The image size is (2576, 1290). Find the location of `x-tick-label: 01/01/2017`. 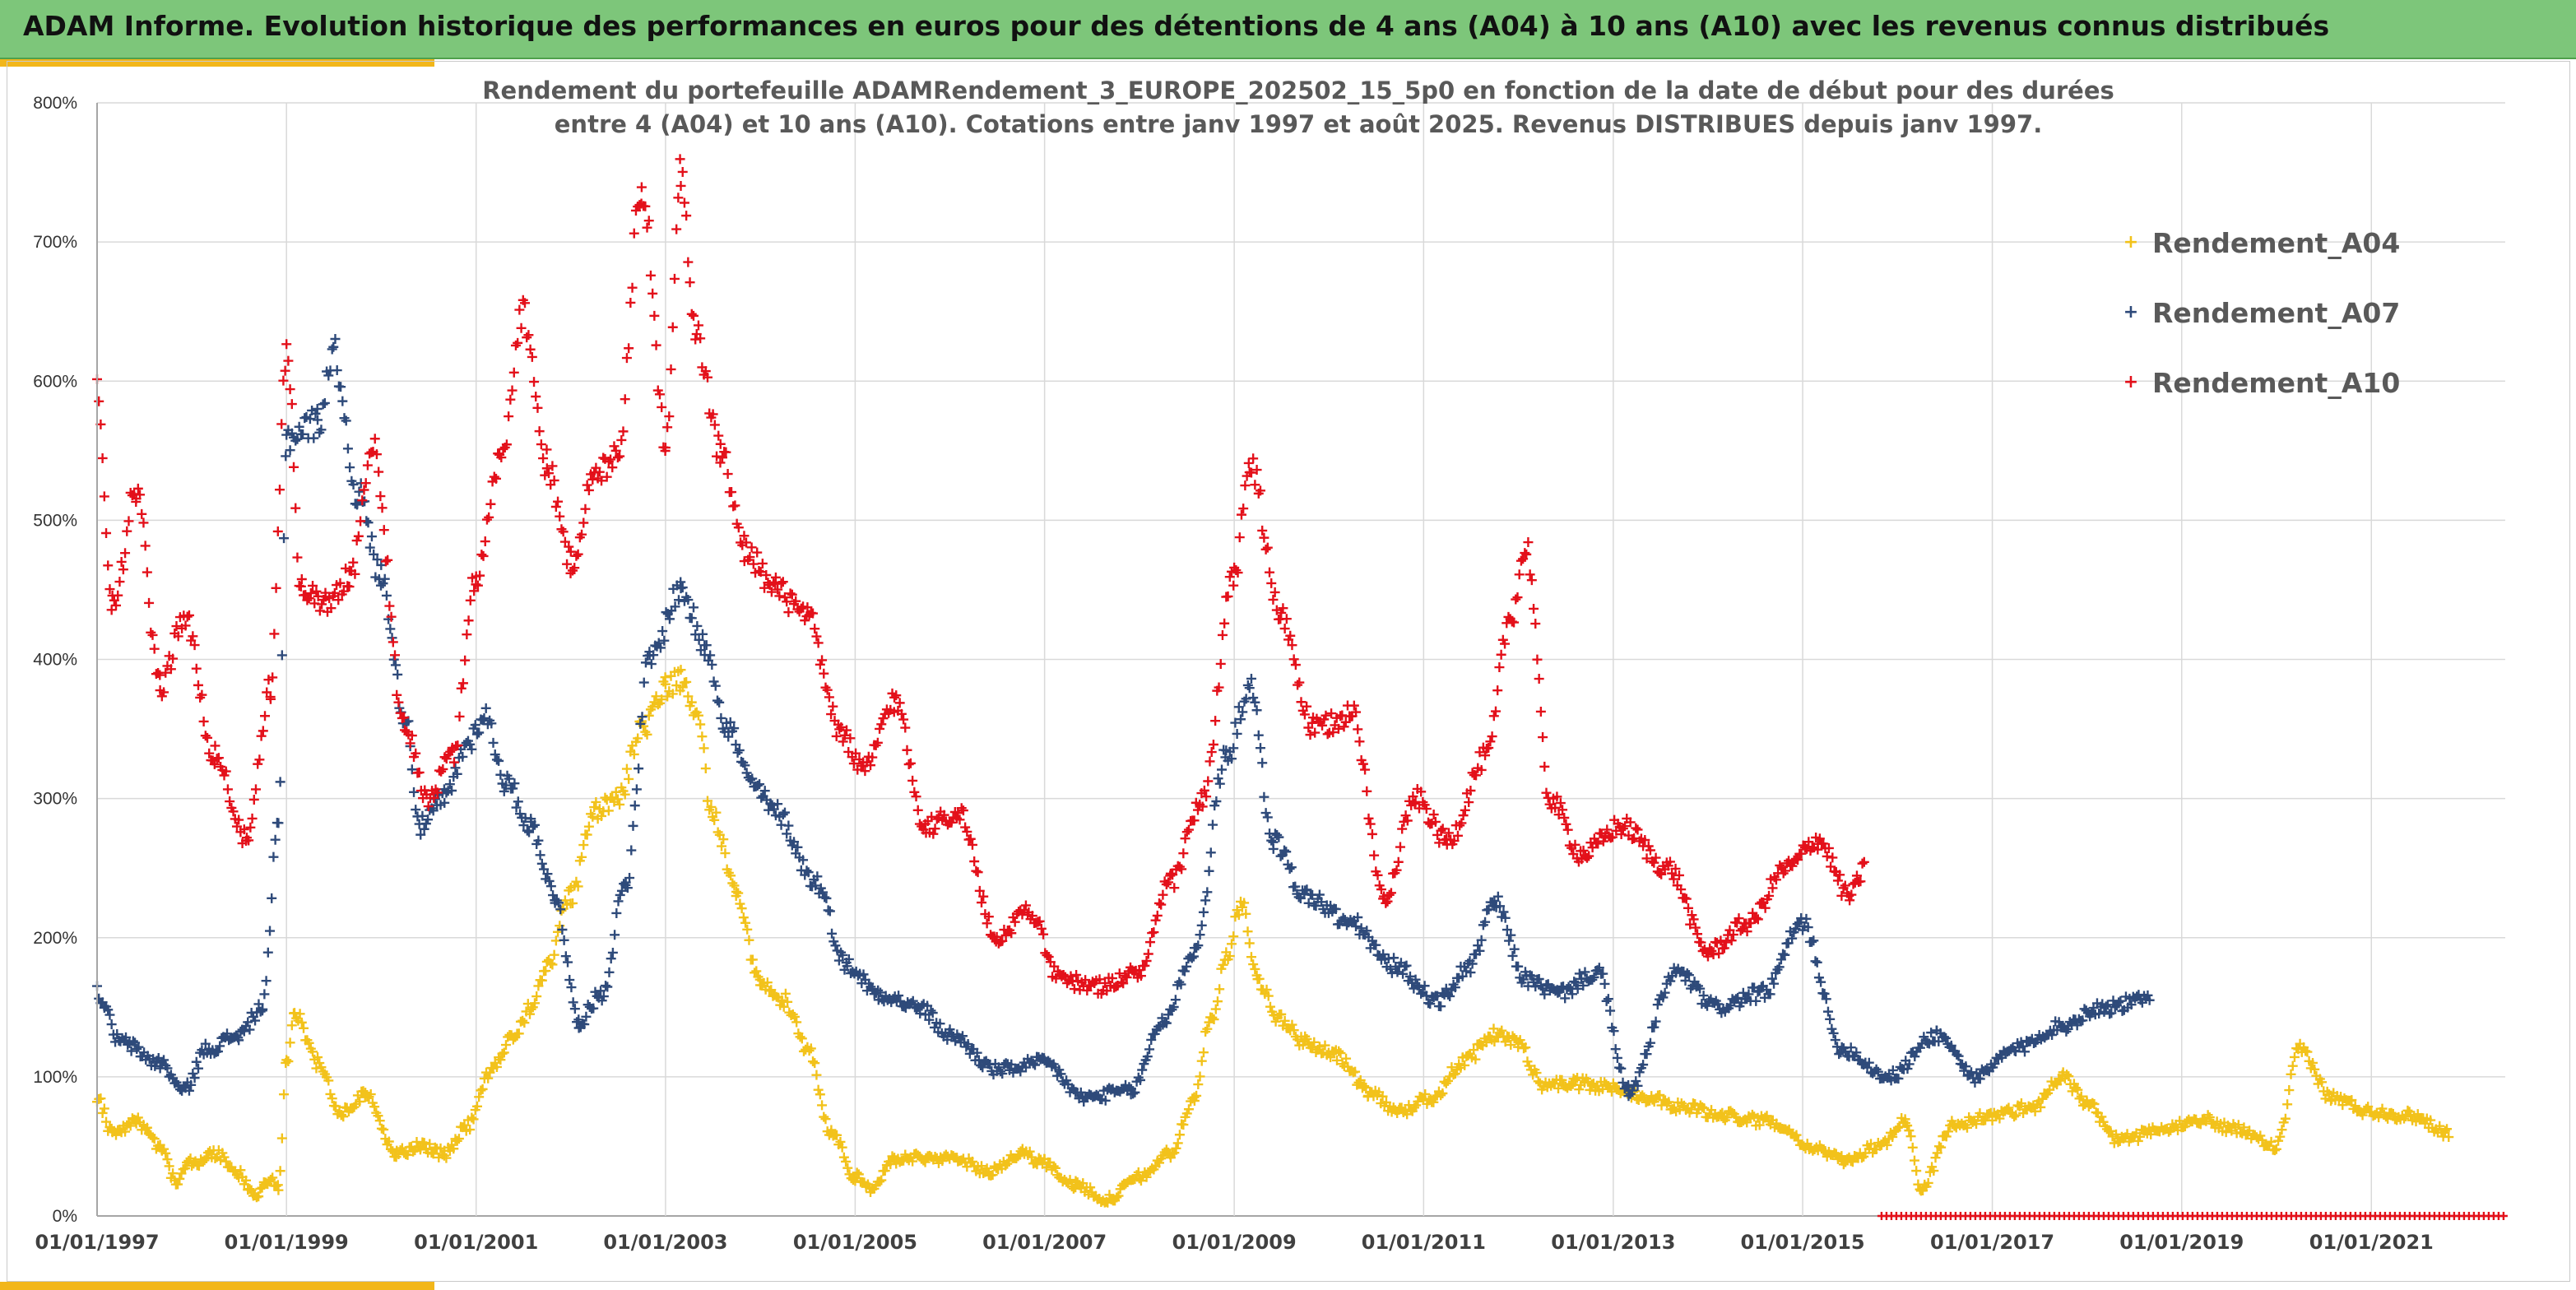

x-tick-label: 01/01/2017 is located at coordinates (1992, 1242).